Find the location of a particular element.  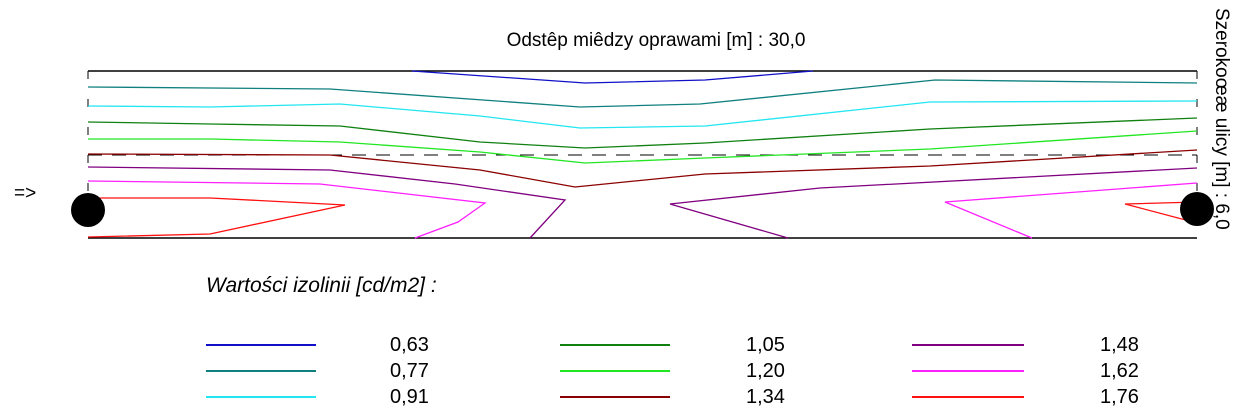

isoline-1-62-right is located at coordinates (1071, 210).